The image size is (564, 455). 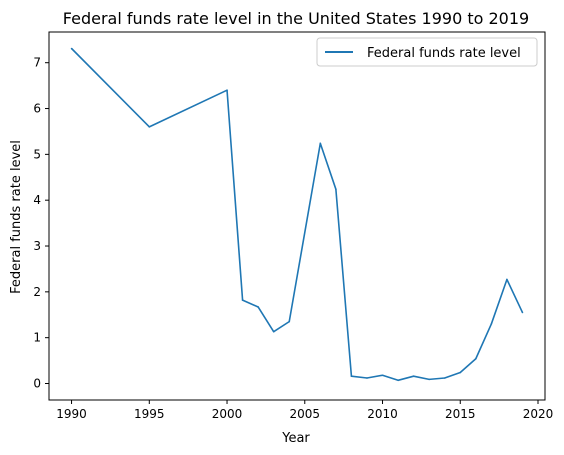 What do you see at coordinates (37, 246) in the screenshot?
I see `y-tick-label: 3` at bounding box center [37, 246].